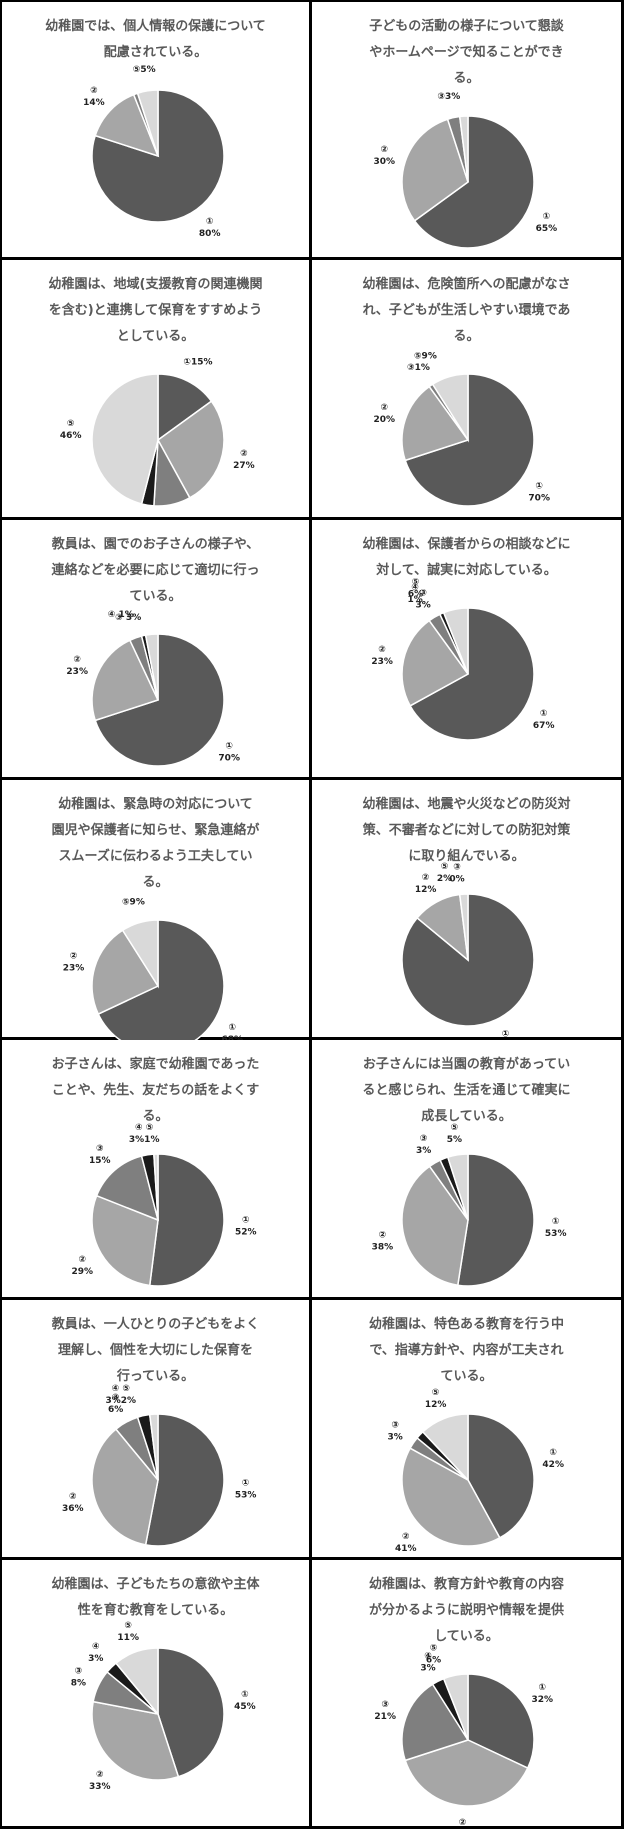 This screenshot has height=1829, width=624. I want to click on data-label: ② 33%, so click(100, 1781).